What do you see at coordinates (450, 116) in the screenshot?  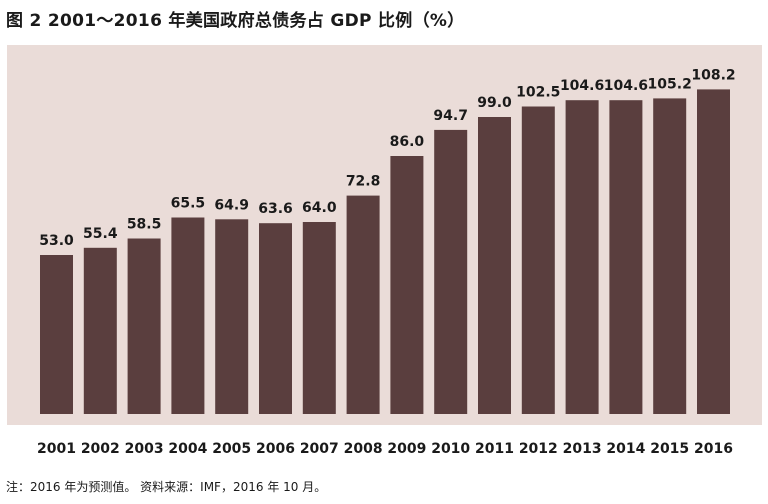 I see `data-label-2010: 94.7` at bounding box center [450, 116].